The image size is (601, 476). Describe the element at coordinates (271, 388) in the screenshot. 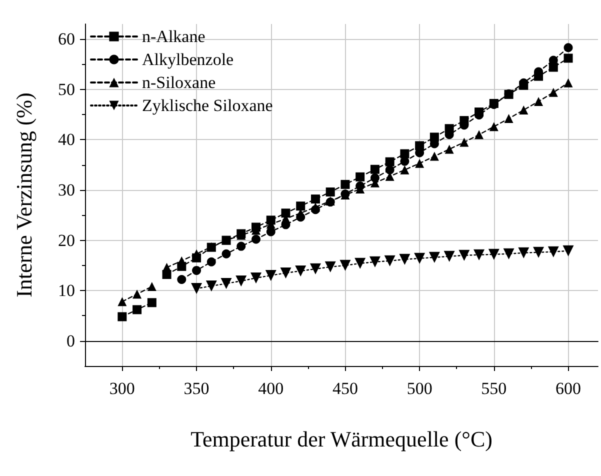

I see `x-tick-label: 400` at that location.